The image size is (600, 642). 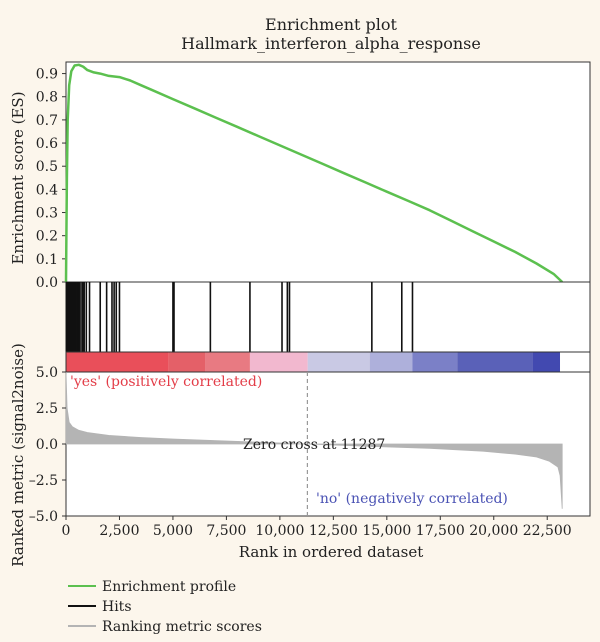 I want to click on hits-panel-frame, so click(x=328, y=317).